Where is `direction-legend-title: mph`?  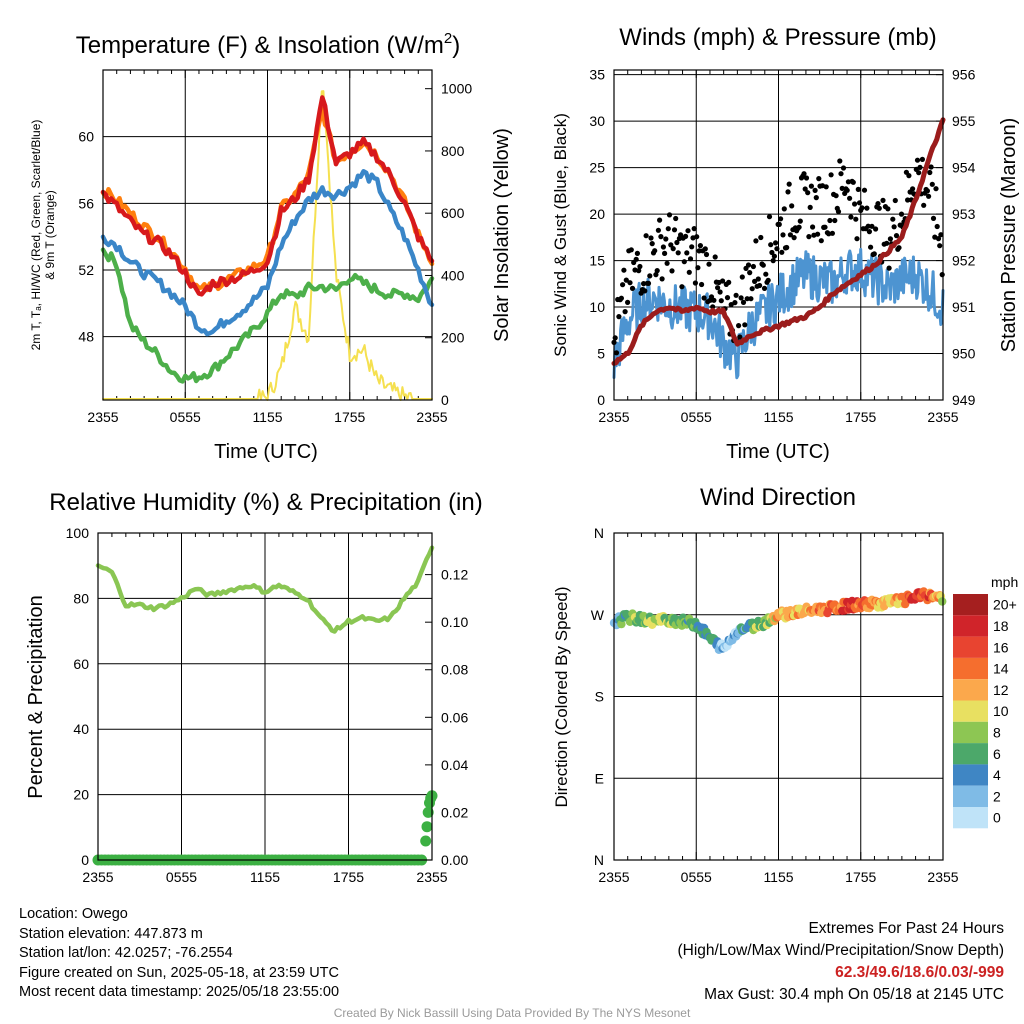 direction-legend-title: mph is located at coordinates (1004, 582).